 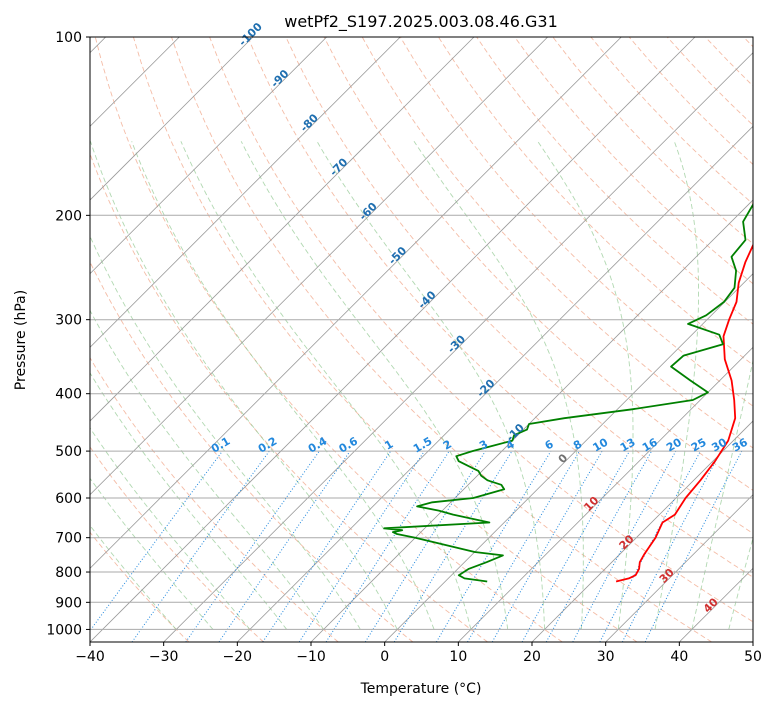 I want to click on y-tick-label: 300, so click(x=68, y=321).